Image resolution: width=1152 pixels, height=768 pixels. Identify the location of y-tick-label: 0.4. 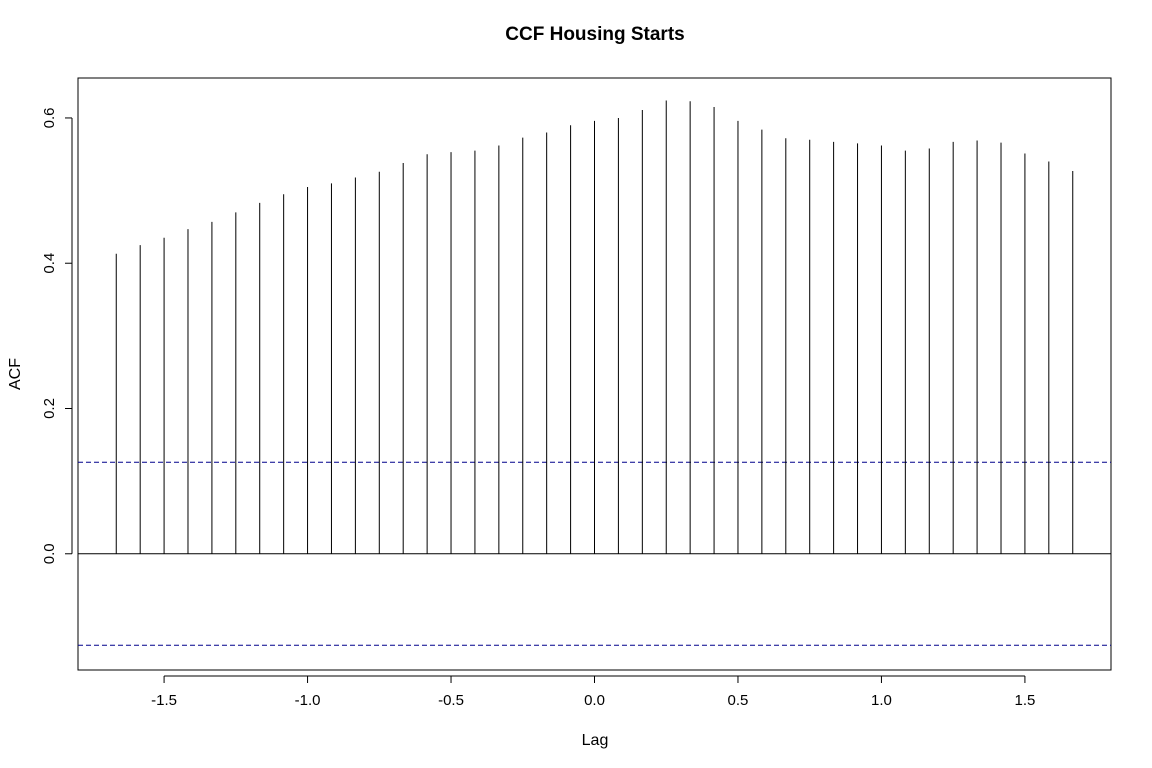
(49, 263).